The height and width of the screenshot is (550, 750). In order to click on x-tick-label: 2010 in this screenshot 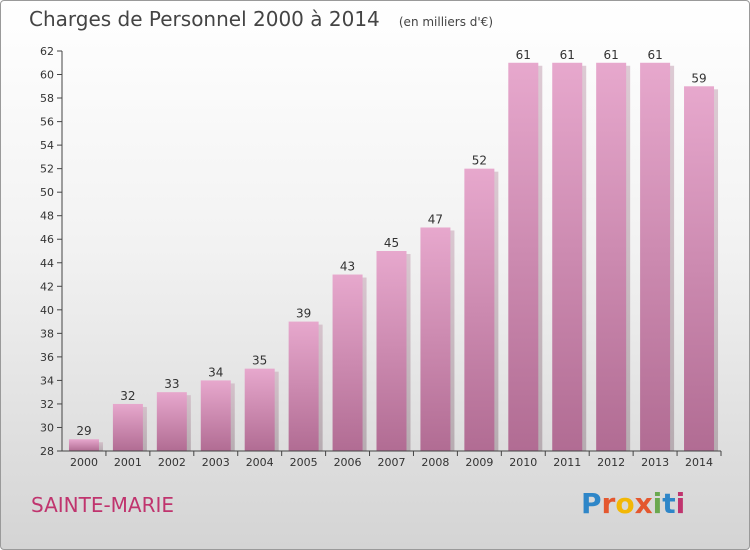, I will do `click(523, 462)`.